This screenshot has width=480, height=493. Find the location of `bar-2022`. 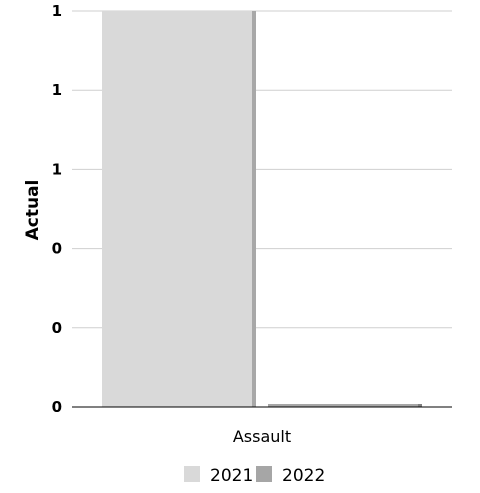

bar-2022 is located at coordinates (345, 405).